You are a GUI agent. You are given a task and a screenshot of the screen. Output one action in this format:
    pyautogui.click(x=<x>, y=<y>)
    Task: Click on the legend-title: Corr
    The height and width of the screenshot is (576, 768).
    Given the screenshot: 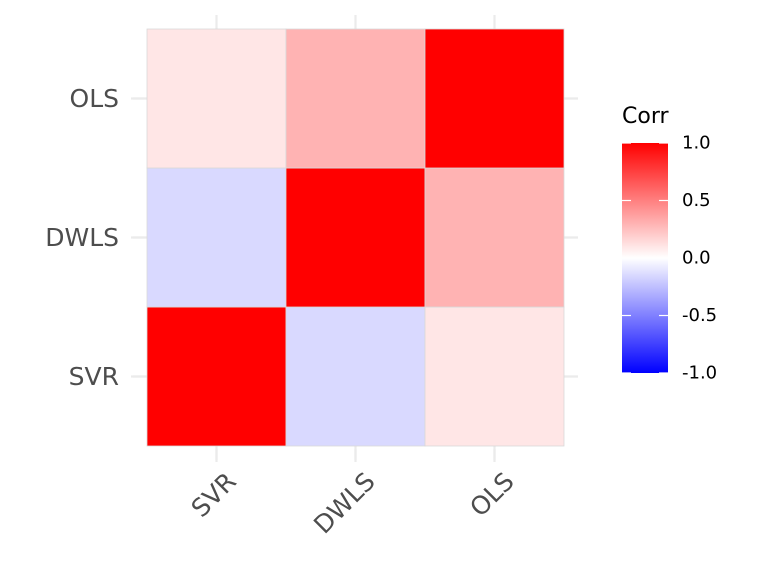 What is the action you would take?
    pyautogui.click(x=645, y=116)
    